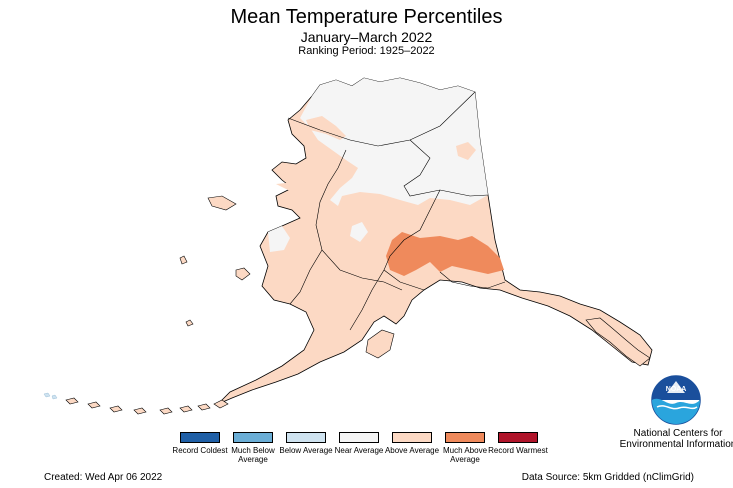 The image size is (733, 488). What do you see at coordinates (189, 323) in the screenshot?
I see `pribilof-island` at bounding box center [189, 323].